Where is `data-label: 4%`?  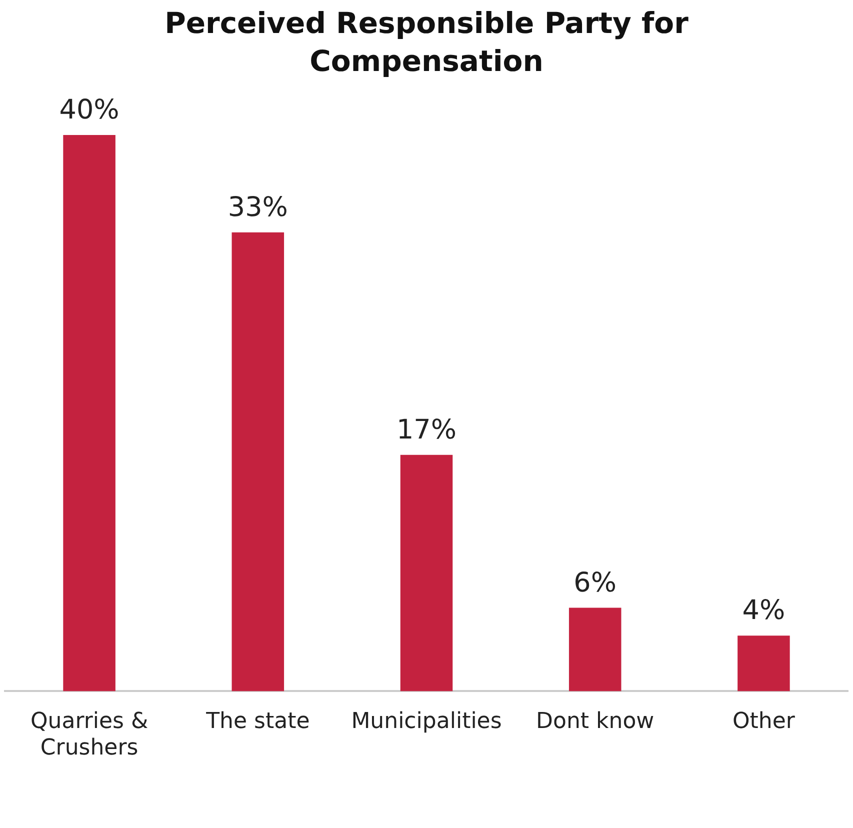
data-label: 4% is located at coordinates (764, 610).